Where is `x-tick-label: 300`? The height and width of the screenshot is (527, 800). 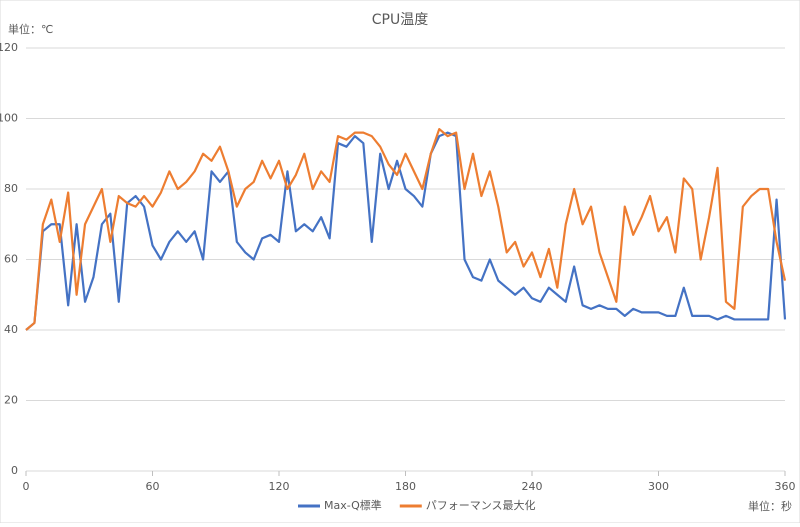 x-tick-label: 300 is located at coordinates (658, 486).